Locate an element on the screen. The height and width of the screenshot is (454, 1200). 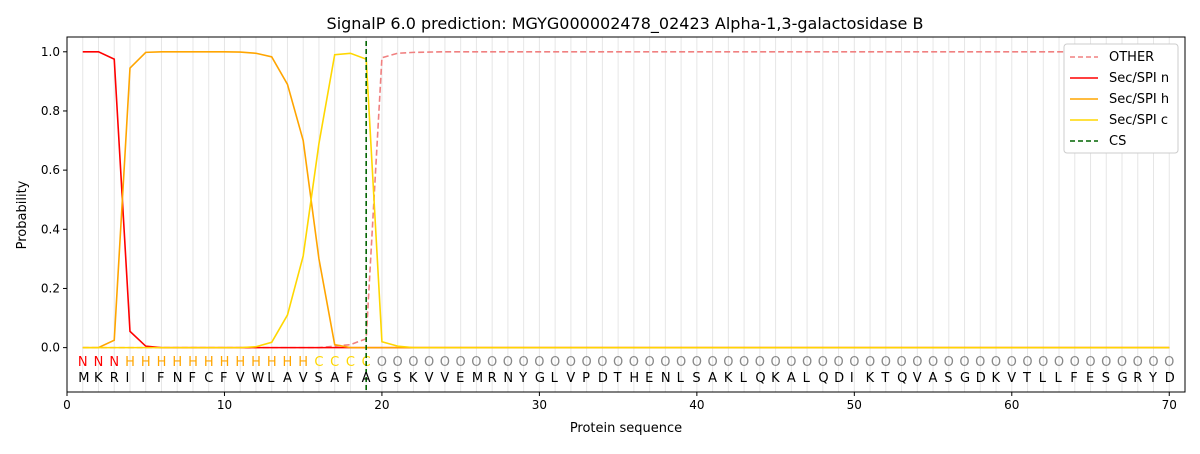
residue-letter: C is located at coordinates (208, 378).